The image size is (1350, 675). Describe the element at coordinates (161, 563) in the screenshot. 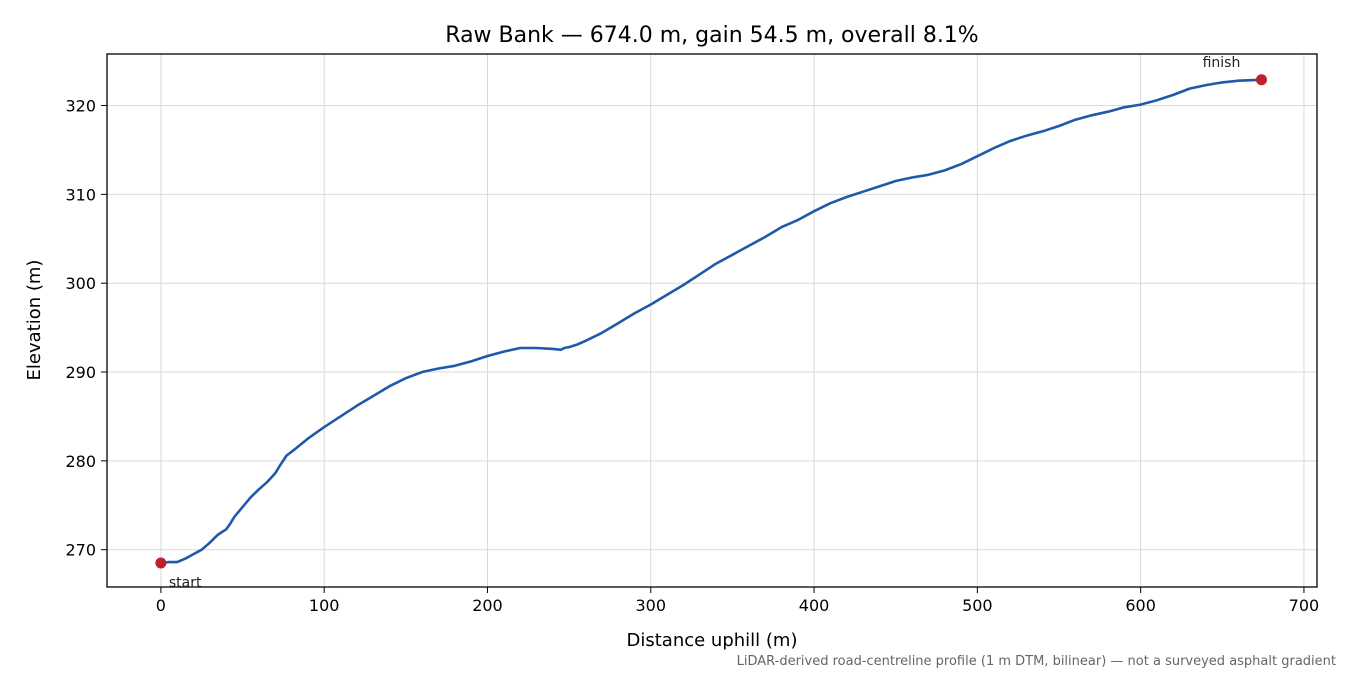

I see `start-marker` at that location.